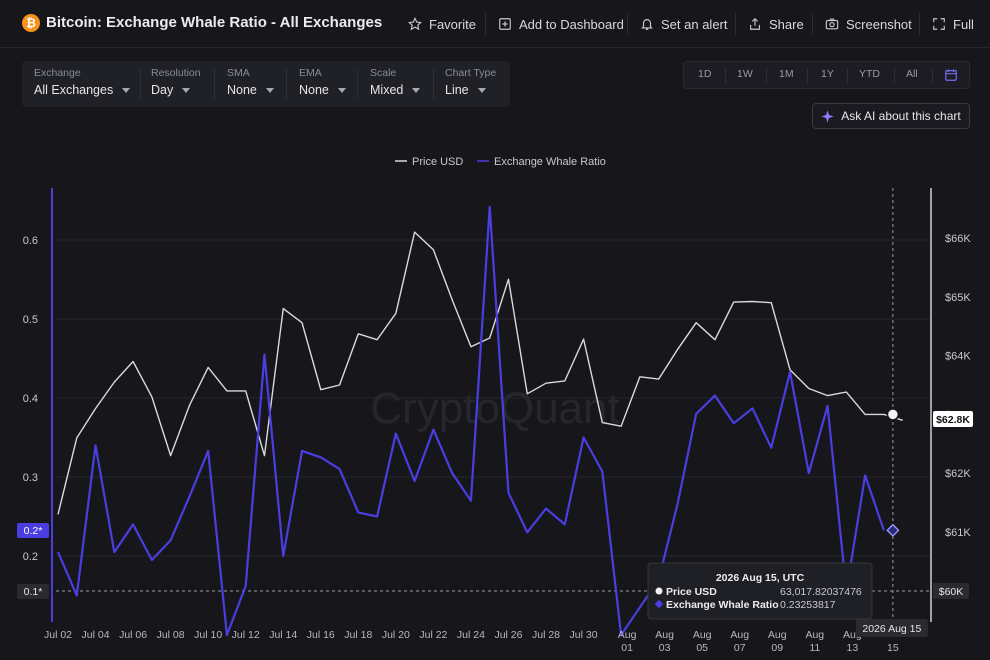 The width and height of the screenshot is (990, 660). What do you see at coordinates (246, 635) in the screenshot?
I see `x-tick-label: Jul 12` at bounding box center [246, 635].